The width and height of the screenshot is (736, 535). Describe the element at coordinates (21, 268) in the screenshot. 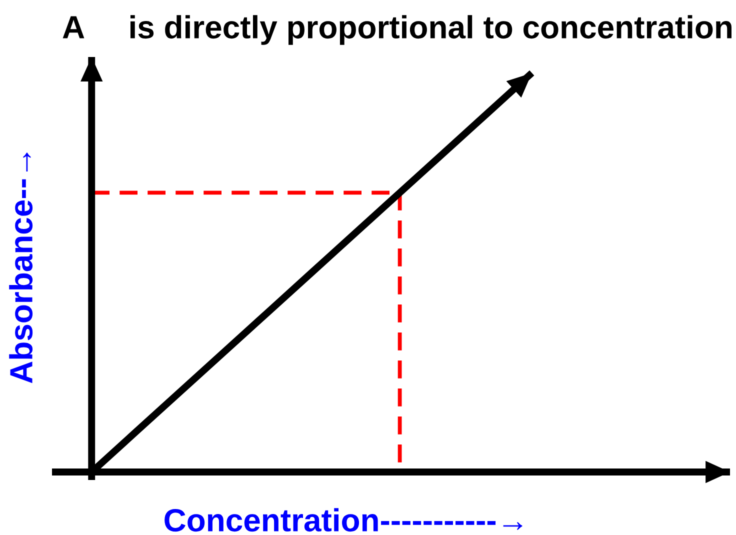

I see `y-axis-title: Absorbance--→` at that location.